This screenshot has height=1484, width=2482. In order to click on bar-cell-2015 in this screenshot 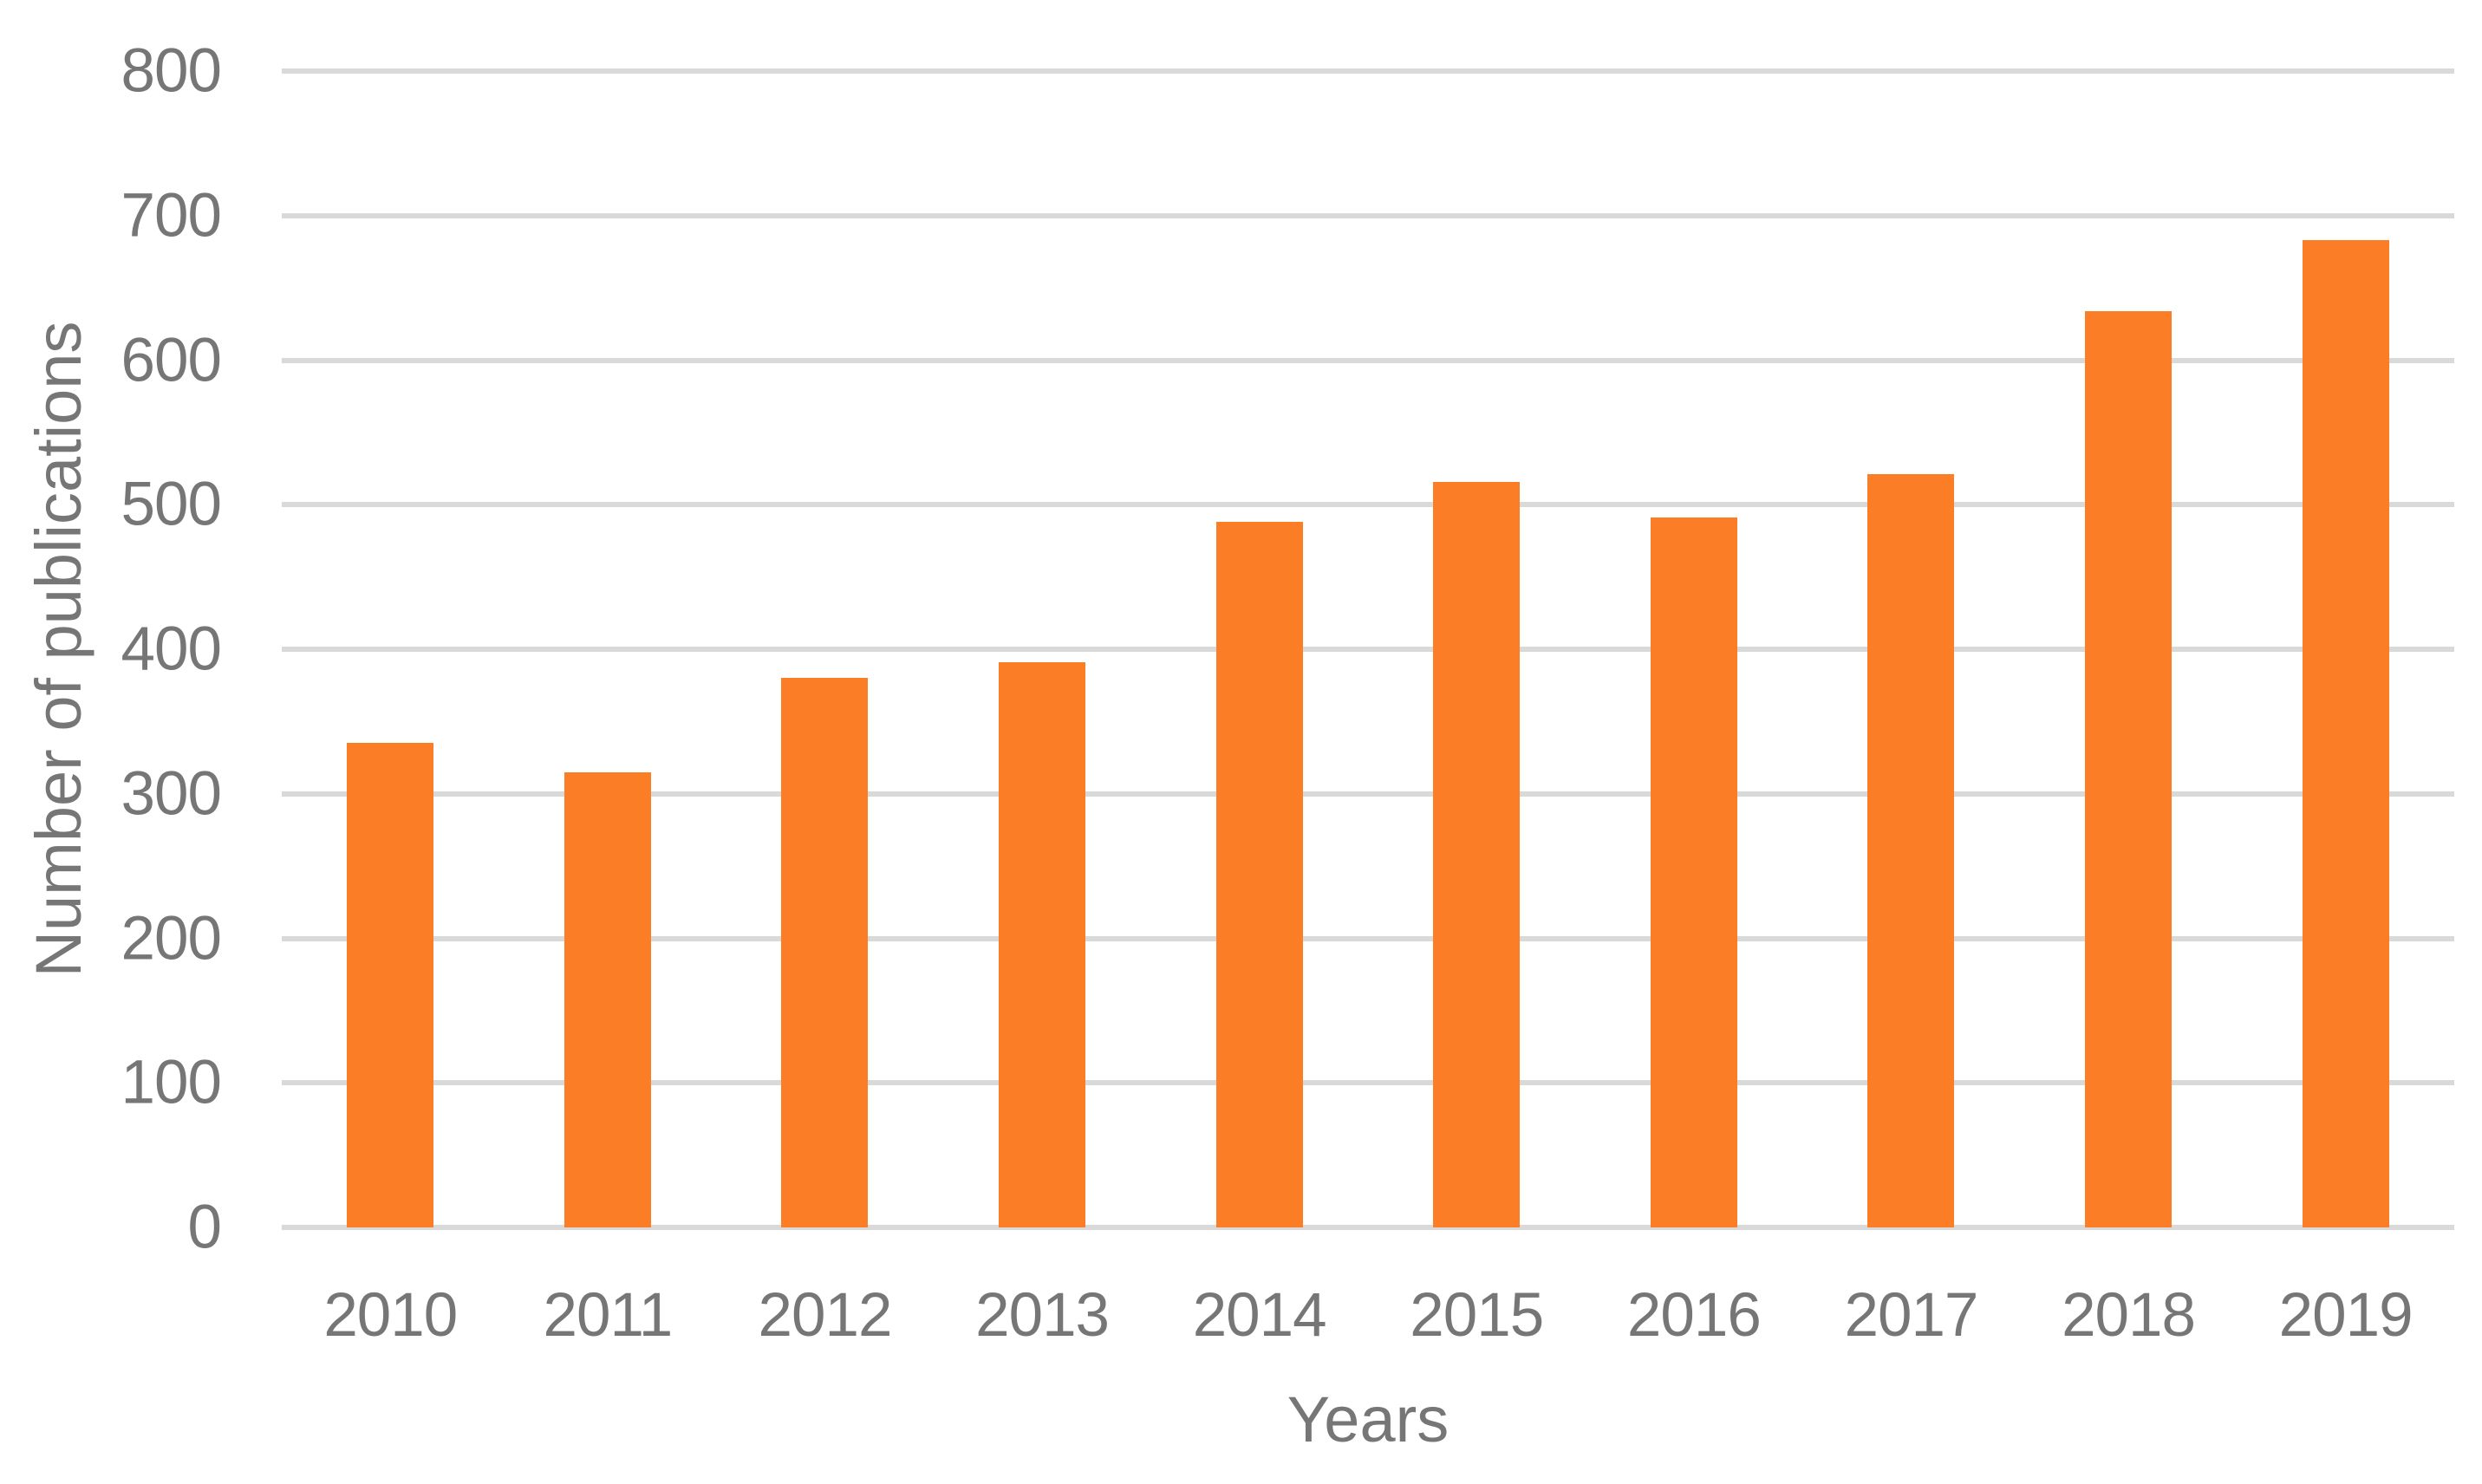, I will do `click(1477, 649)`.